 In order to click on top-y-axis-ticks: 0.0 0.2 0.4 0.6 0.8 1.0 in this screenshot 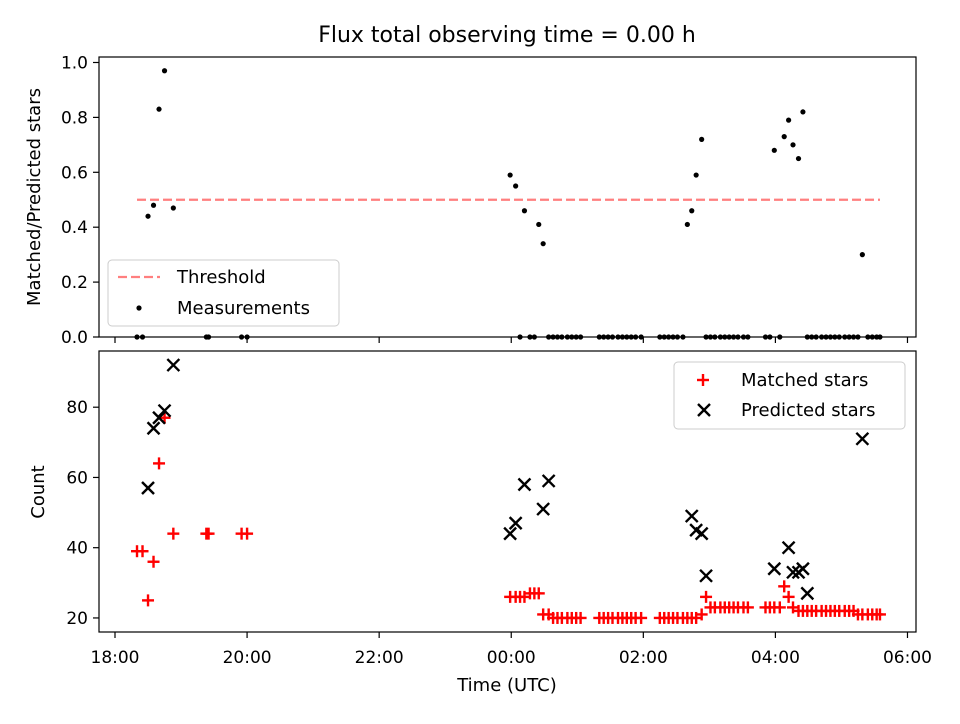, I will do `click(80, 200)`.